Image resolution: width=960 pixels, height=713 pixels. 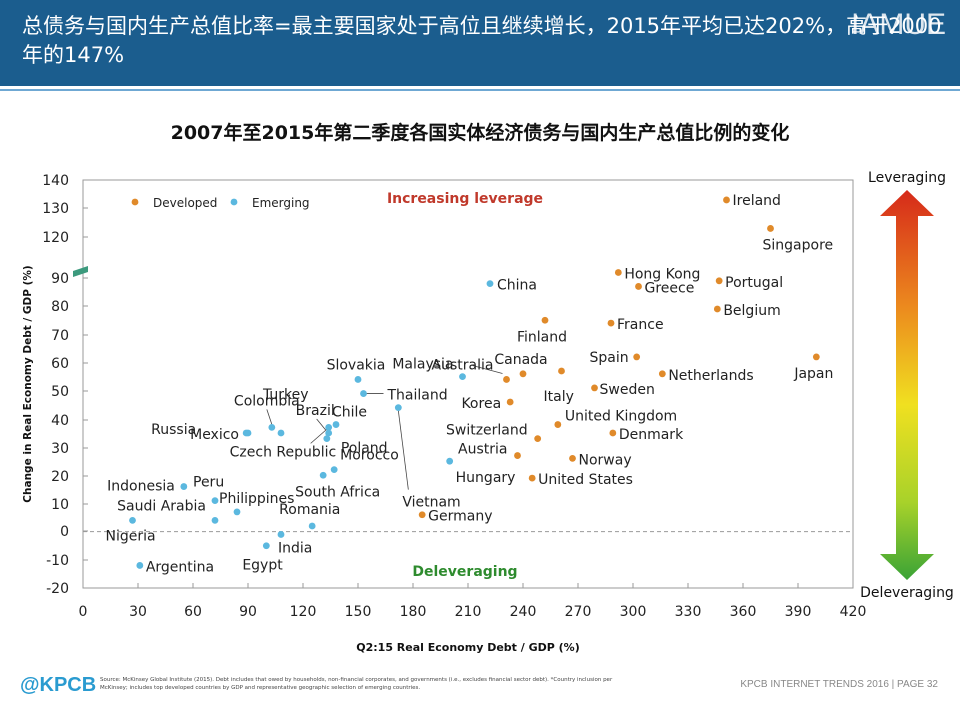 I want to click on point-label-china: China, so click(x=517, y=286).